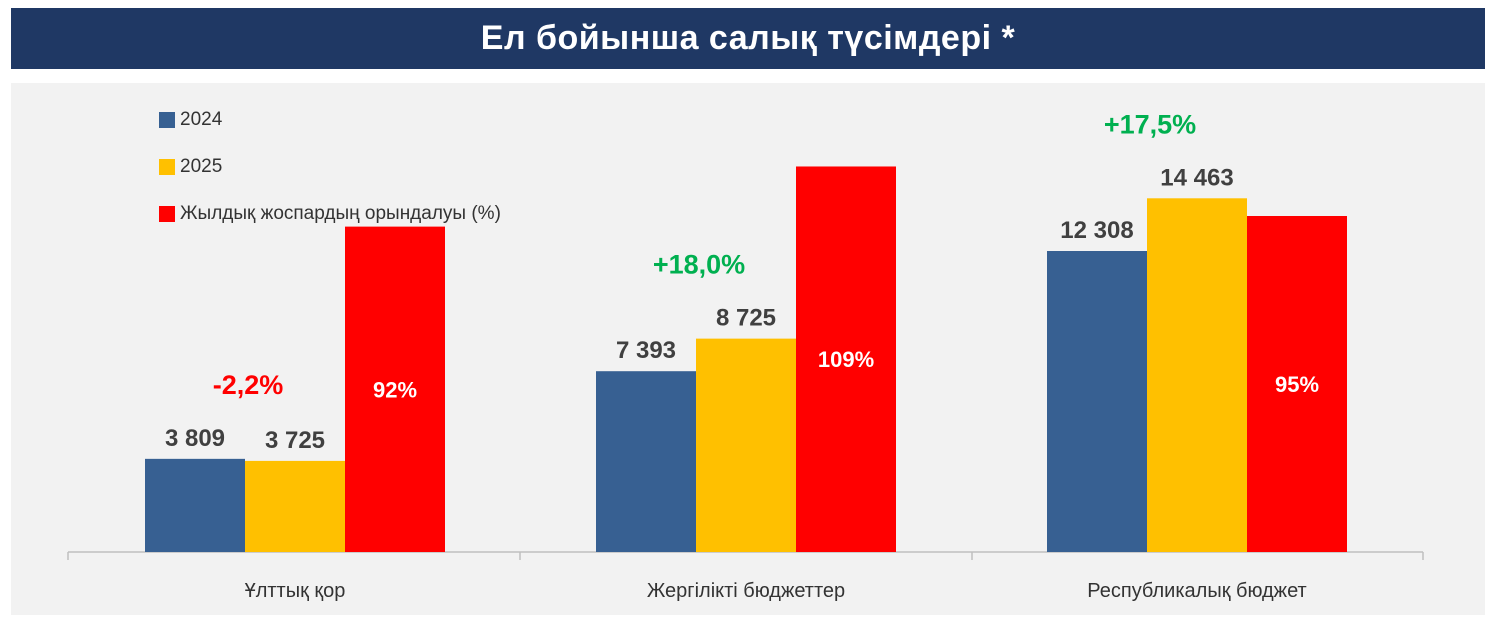 The image size is (1494, 623). Describe the element at coordinates (201, 119) in the screenshot. I see `legend-label-2024: 2024` at that location.